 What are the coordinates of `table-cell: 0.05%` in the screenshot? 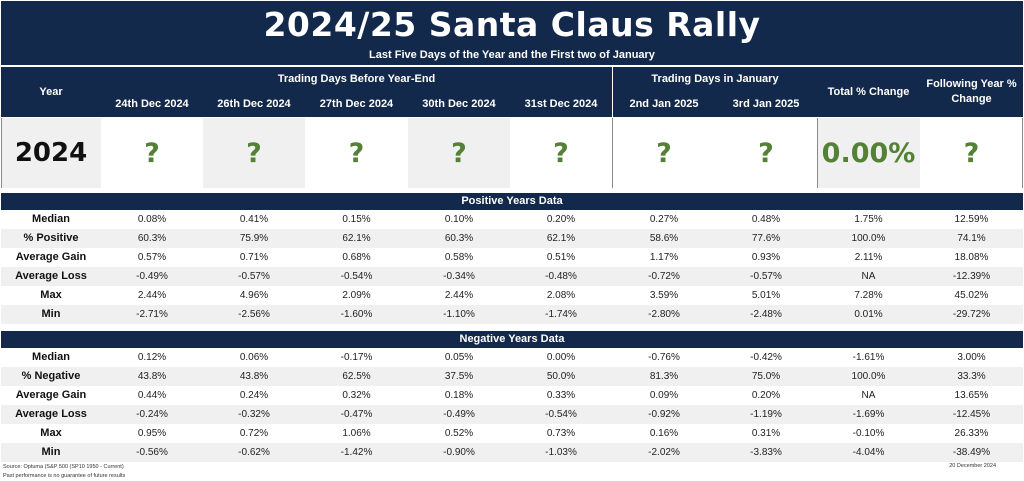 It's located at (459, 357).